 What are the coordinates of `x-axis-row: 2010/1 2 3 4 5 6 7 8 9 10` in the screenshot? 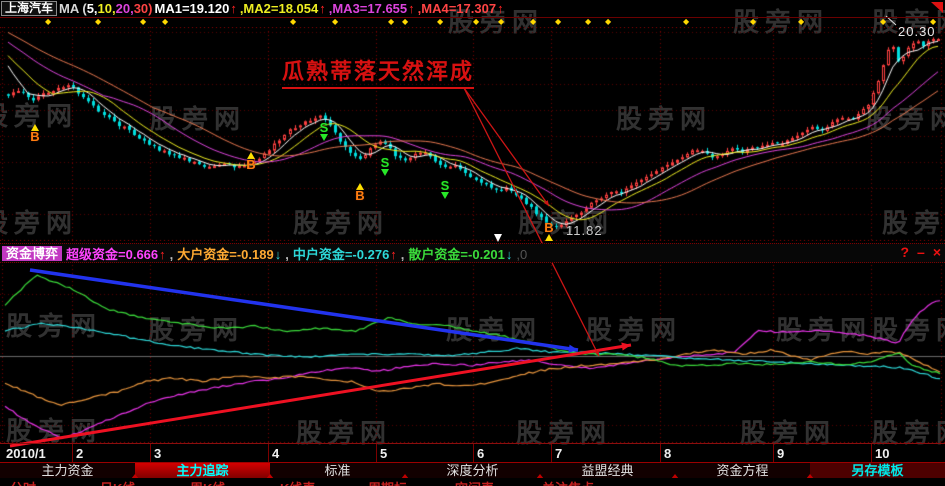 It's located at (472, 453).